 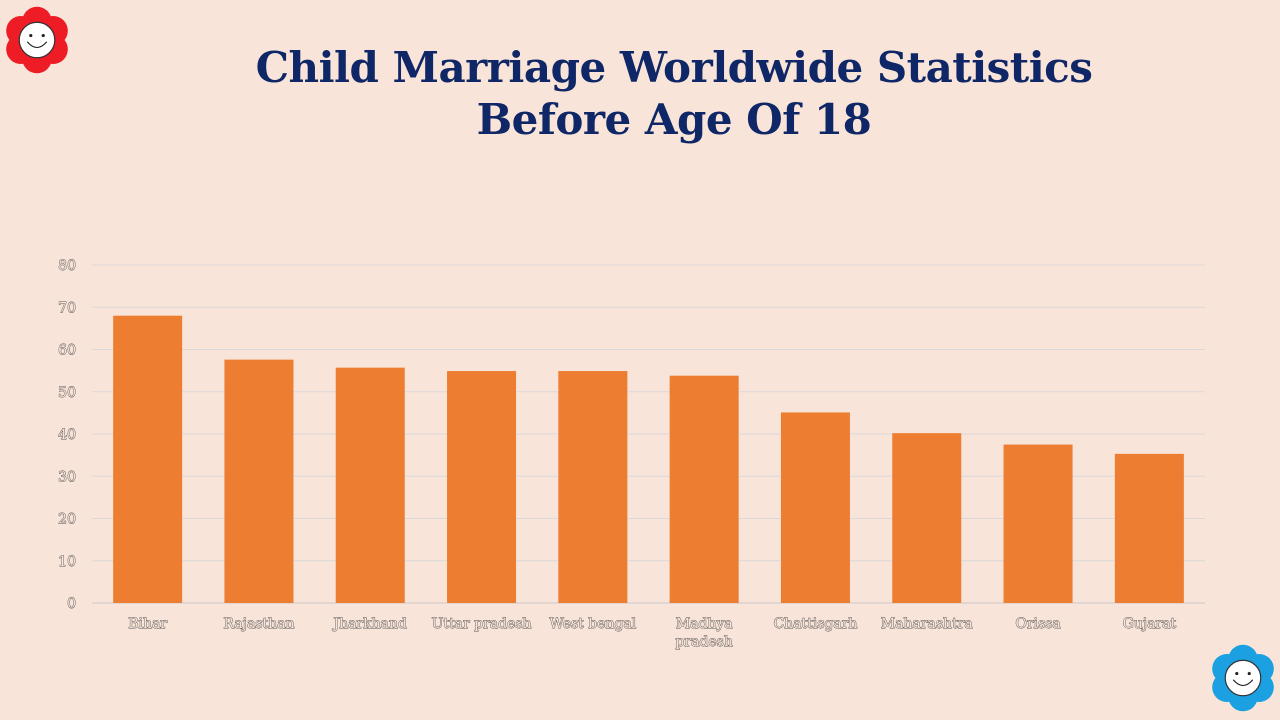 What do you see at coordinates (67, 393) in the screenshot?
I see `y-tick-label: 50` at bounding box center [67, 393].